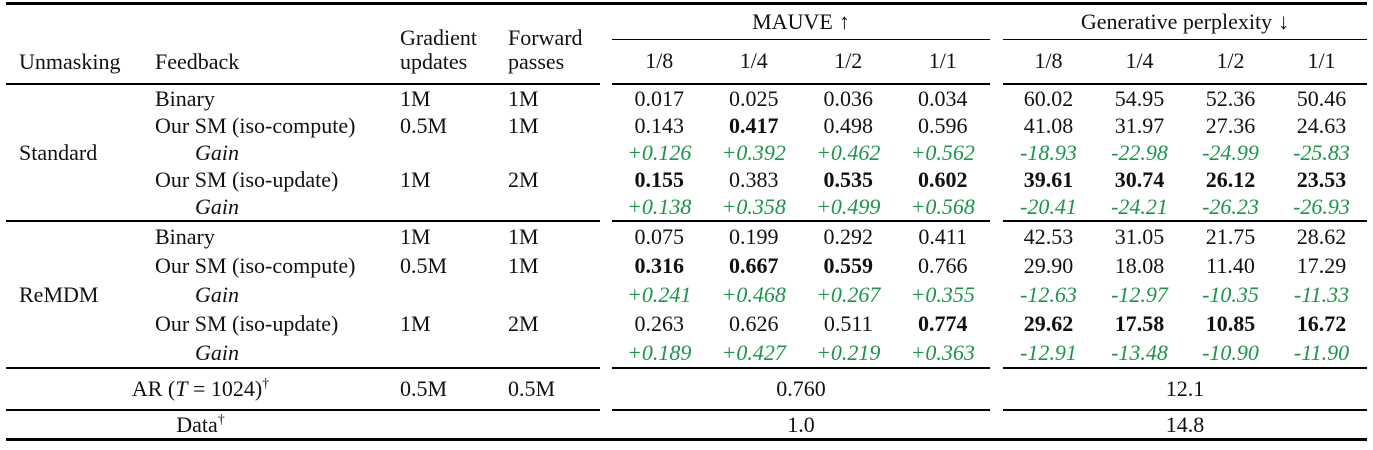 This screenshot has width=1373, height=450. I want to click on mauve-gain: +0.241, so click(659, 294).